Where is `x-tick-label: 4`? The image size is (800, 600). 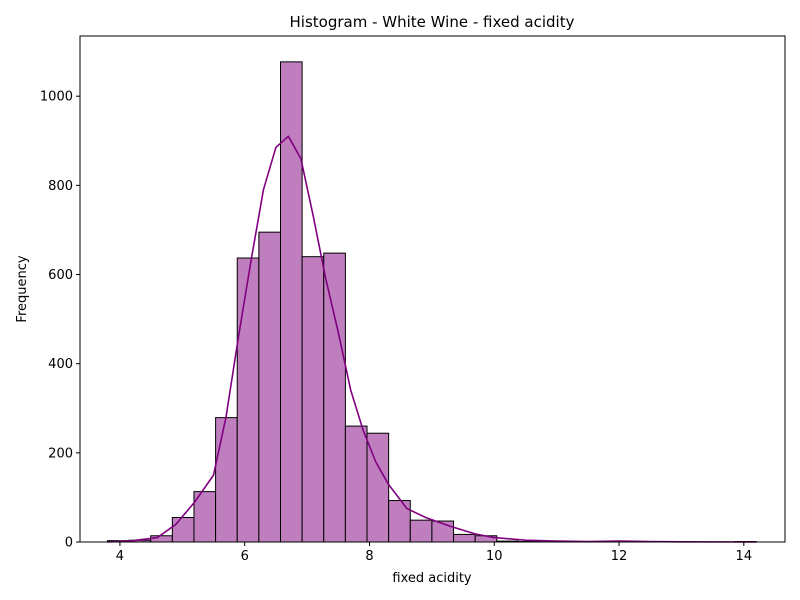 x-tick-label: 4 is located at coordinates (120, 556).